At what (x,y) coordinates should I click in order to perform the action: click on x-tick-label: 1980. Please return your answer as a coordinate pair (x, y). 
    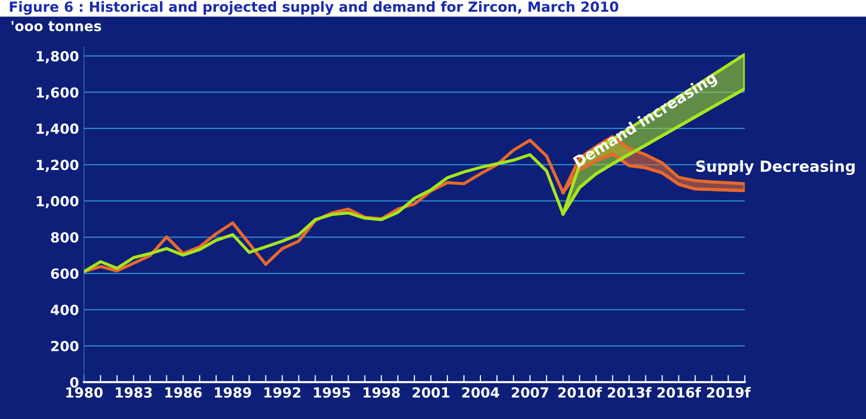
    Looking at the image, I should click on (84, 392).